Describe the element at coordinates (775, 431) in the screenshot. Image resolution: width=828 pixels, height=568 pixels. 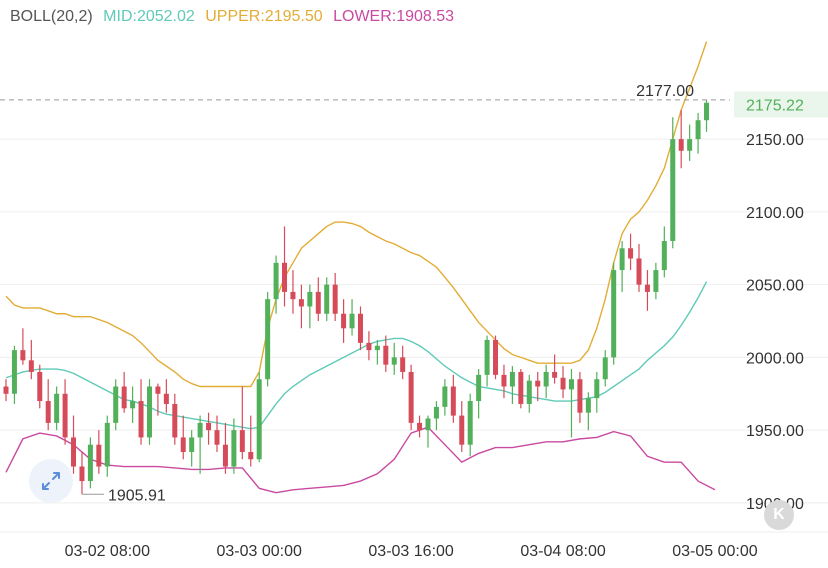
I see `y-tick-label: 1950.00` at that location.